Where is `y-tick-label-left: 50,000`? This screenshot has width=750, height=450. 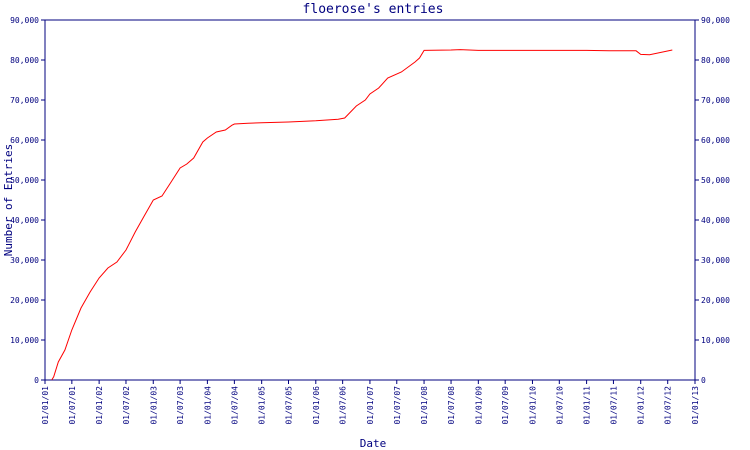 y-tick-label-left: 50,000 is located at coordinates (24, 180).